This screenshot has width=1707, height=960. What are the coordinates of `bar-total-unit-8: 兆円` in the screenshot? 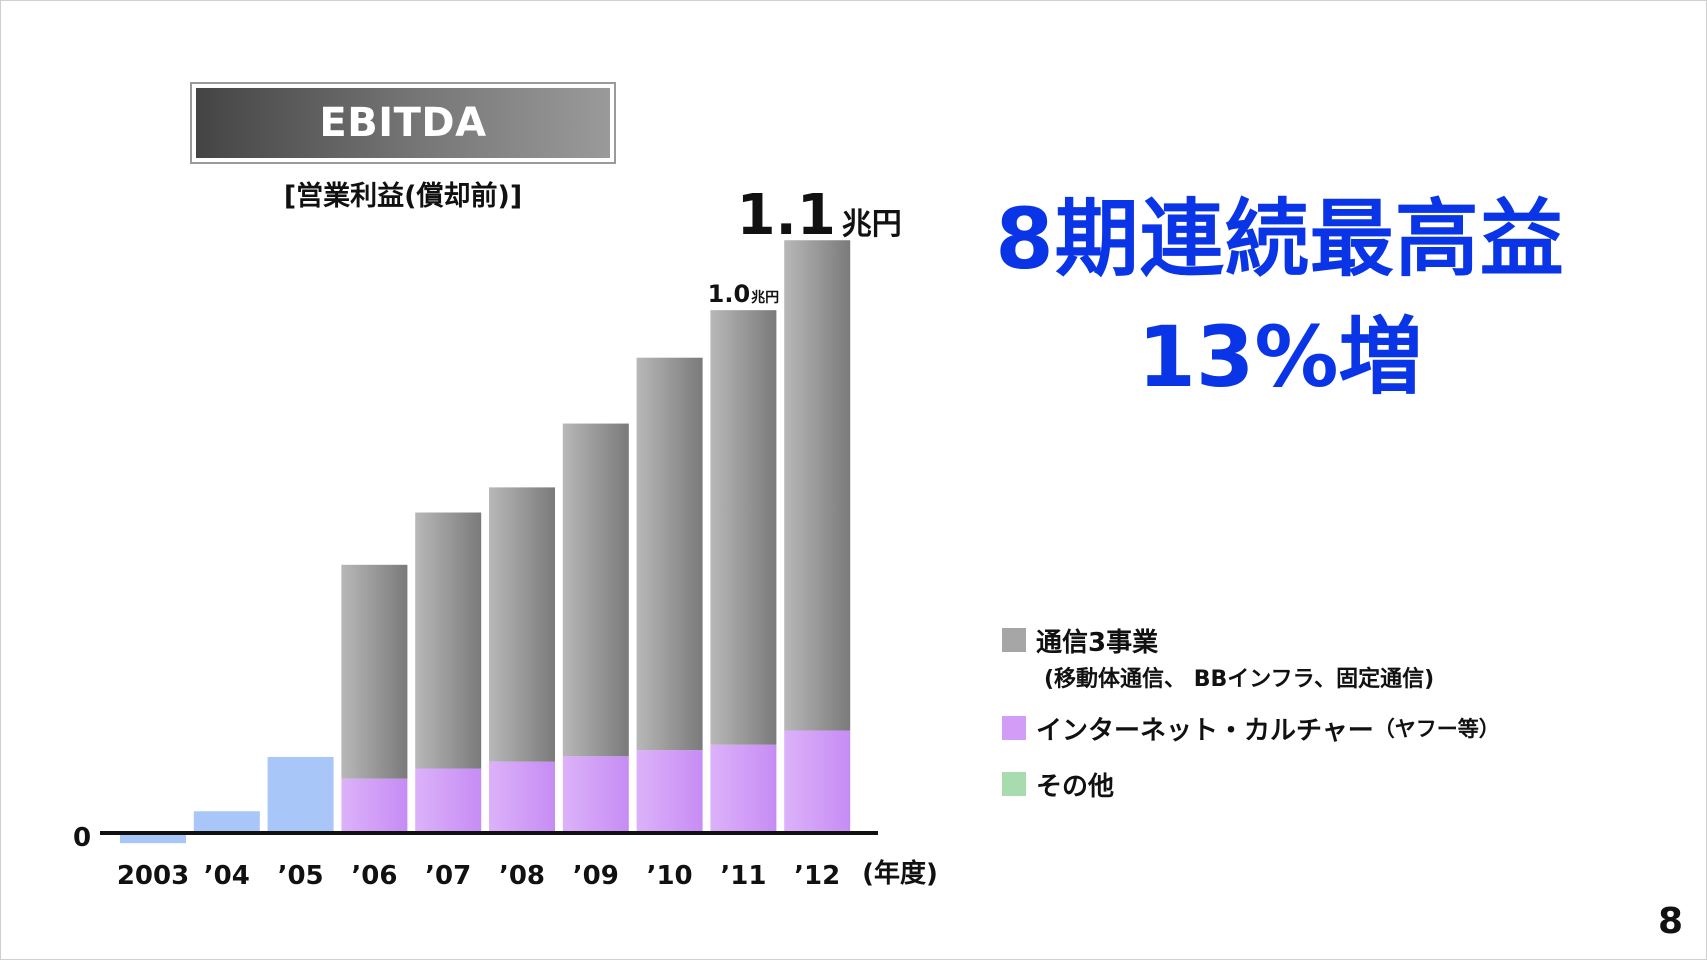 It's located at (765, 298).